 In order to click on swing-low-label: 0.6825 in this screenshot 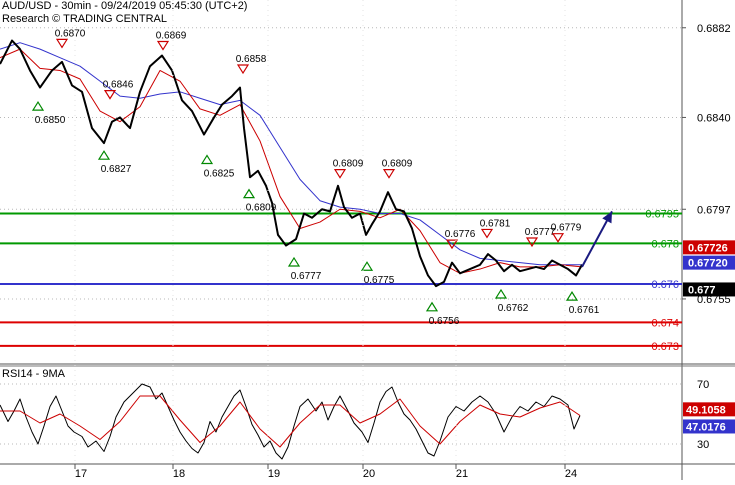, I will do `click(219, 173)`.